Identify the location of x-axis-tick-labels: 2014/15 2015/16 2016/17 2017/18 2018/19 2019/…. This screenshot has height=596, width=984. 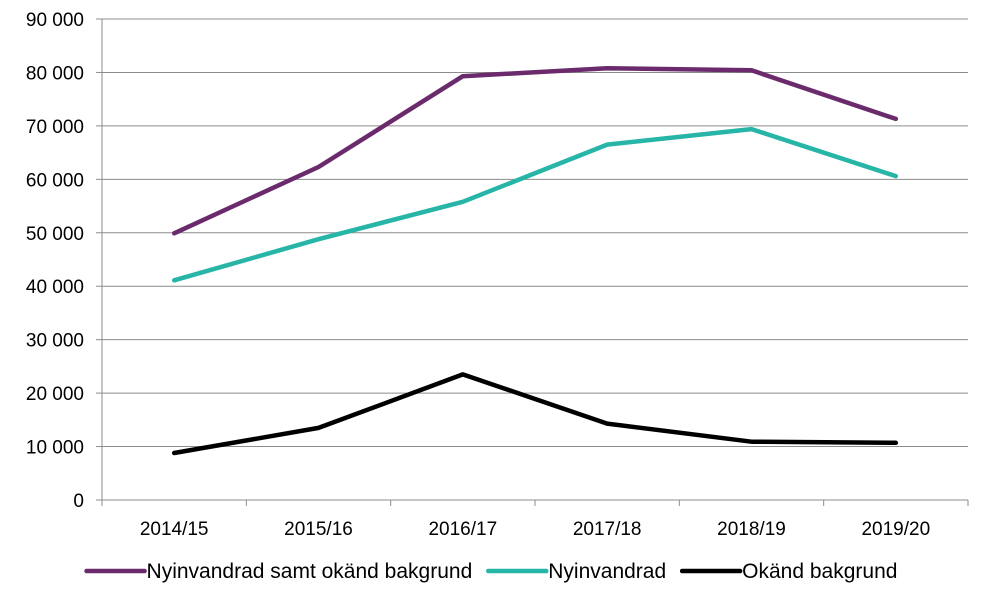
(535, 529).